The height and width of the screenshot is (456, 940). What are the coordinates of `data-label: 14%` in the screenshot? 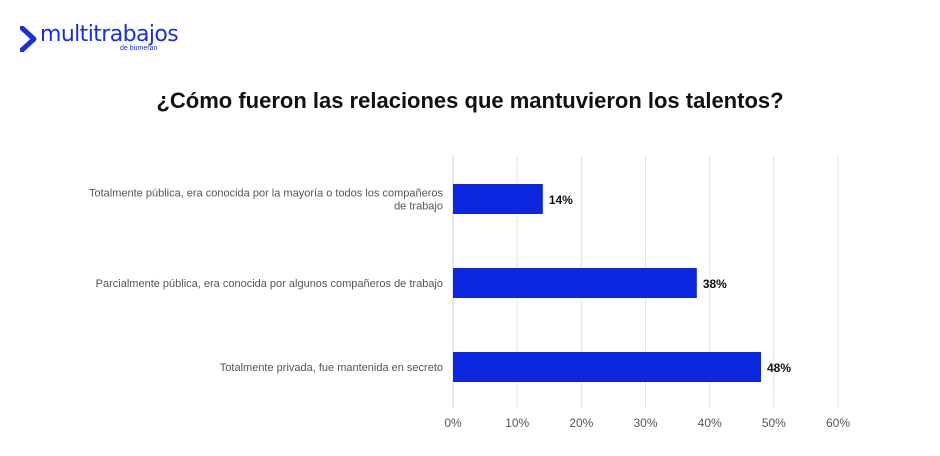 It's located at (561, 200).